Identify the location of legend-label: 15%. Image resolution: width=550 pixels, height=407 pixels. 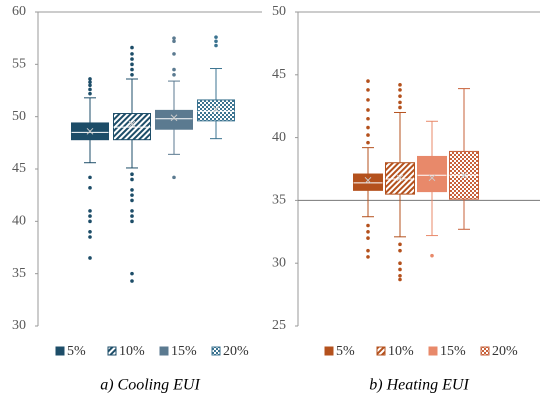
(184, 351).